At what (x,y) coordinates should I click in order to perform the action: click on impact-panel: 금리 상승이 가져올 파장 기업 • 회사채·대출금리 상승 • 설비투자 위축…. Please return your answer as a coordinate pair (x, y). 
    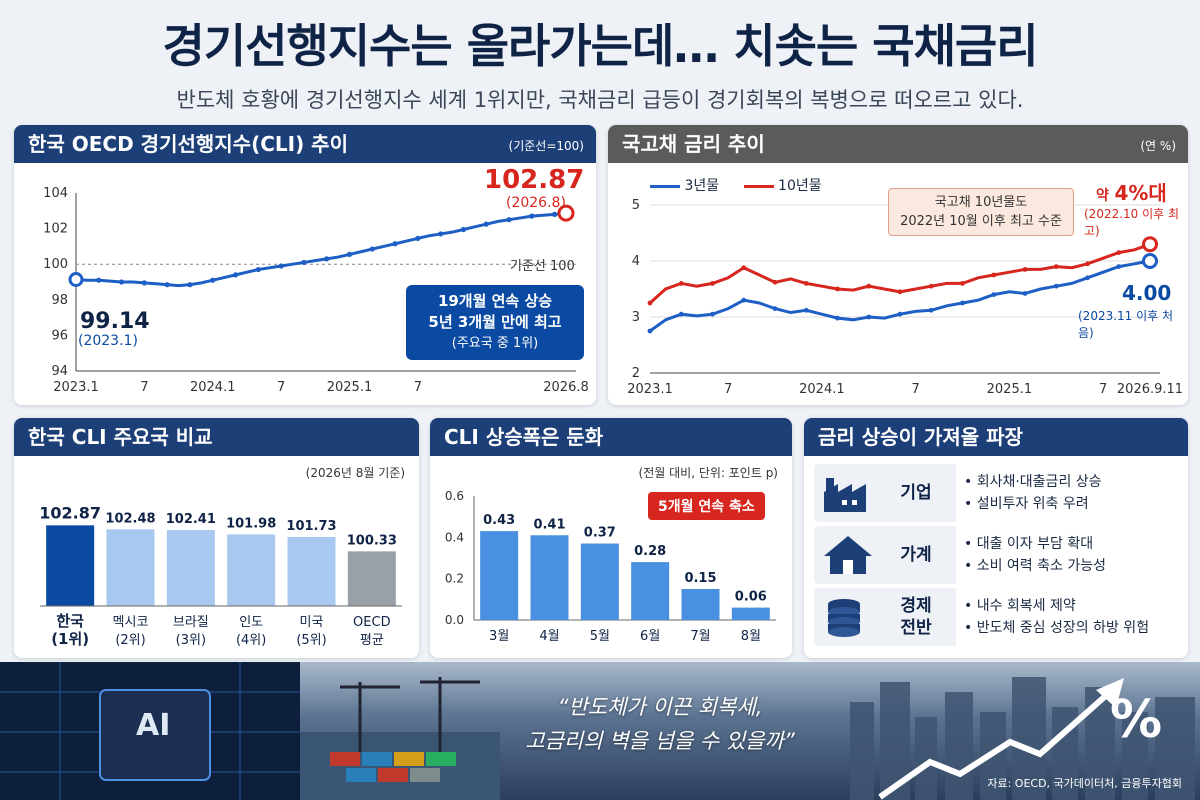
    Looking at the image, I should click on (996, 538).